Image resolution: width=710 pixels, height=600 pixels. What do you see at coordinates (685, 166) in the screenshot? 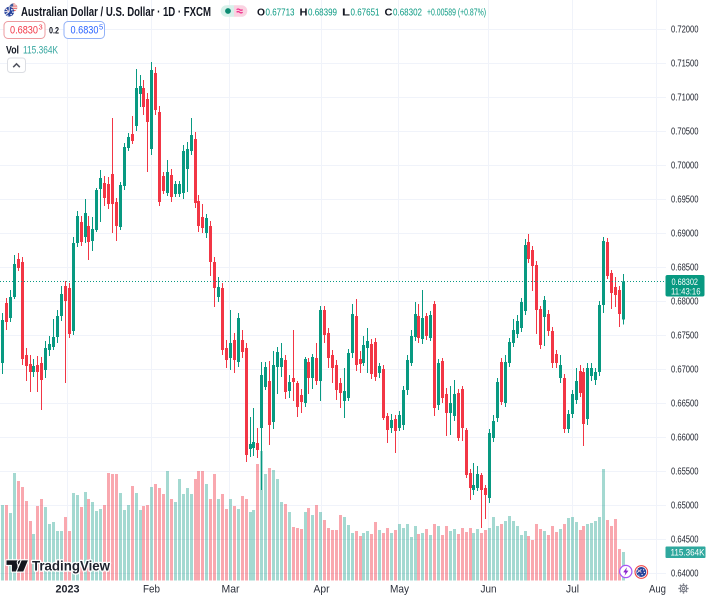
I see `svg-text: 0.70000` at bounding box center [685, 166].